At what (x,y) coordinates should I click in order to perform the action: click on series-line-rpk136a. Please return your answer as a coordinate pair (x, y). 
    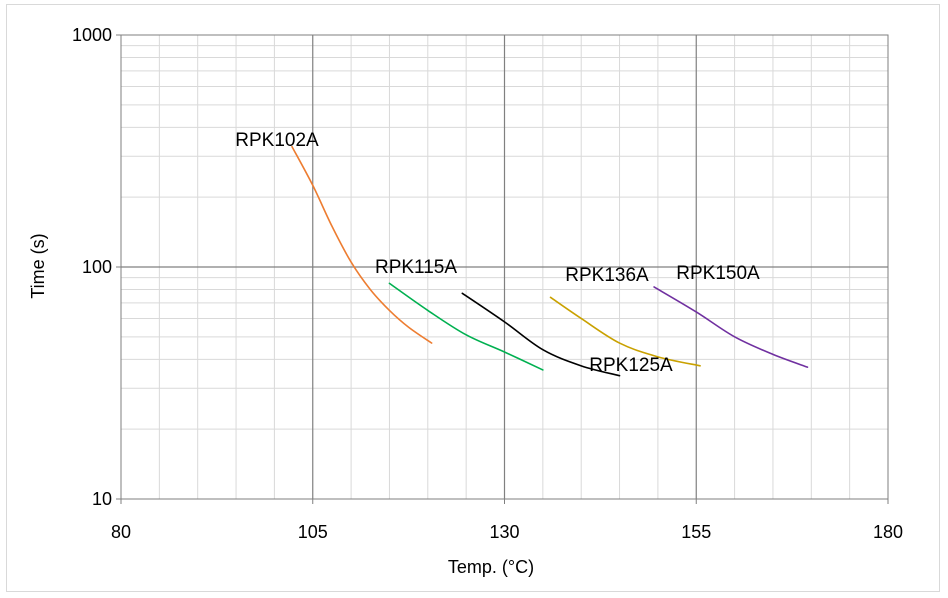
    Looking at the image, I should click on (625, 331).